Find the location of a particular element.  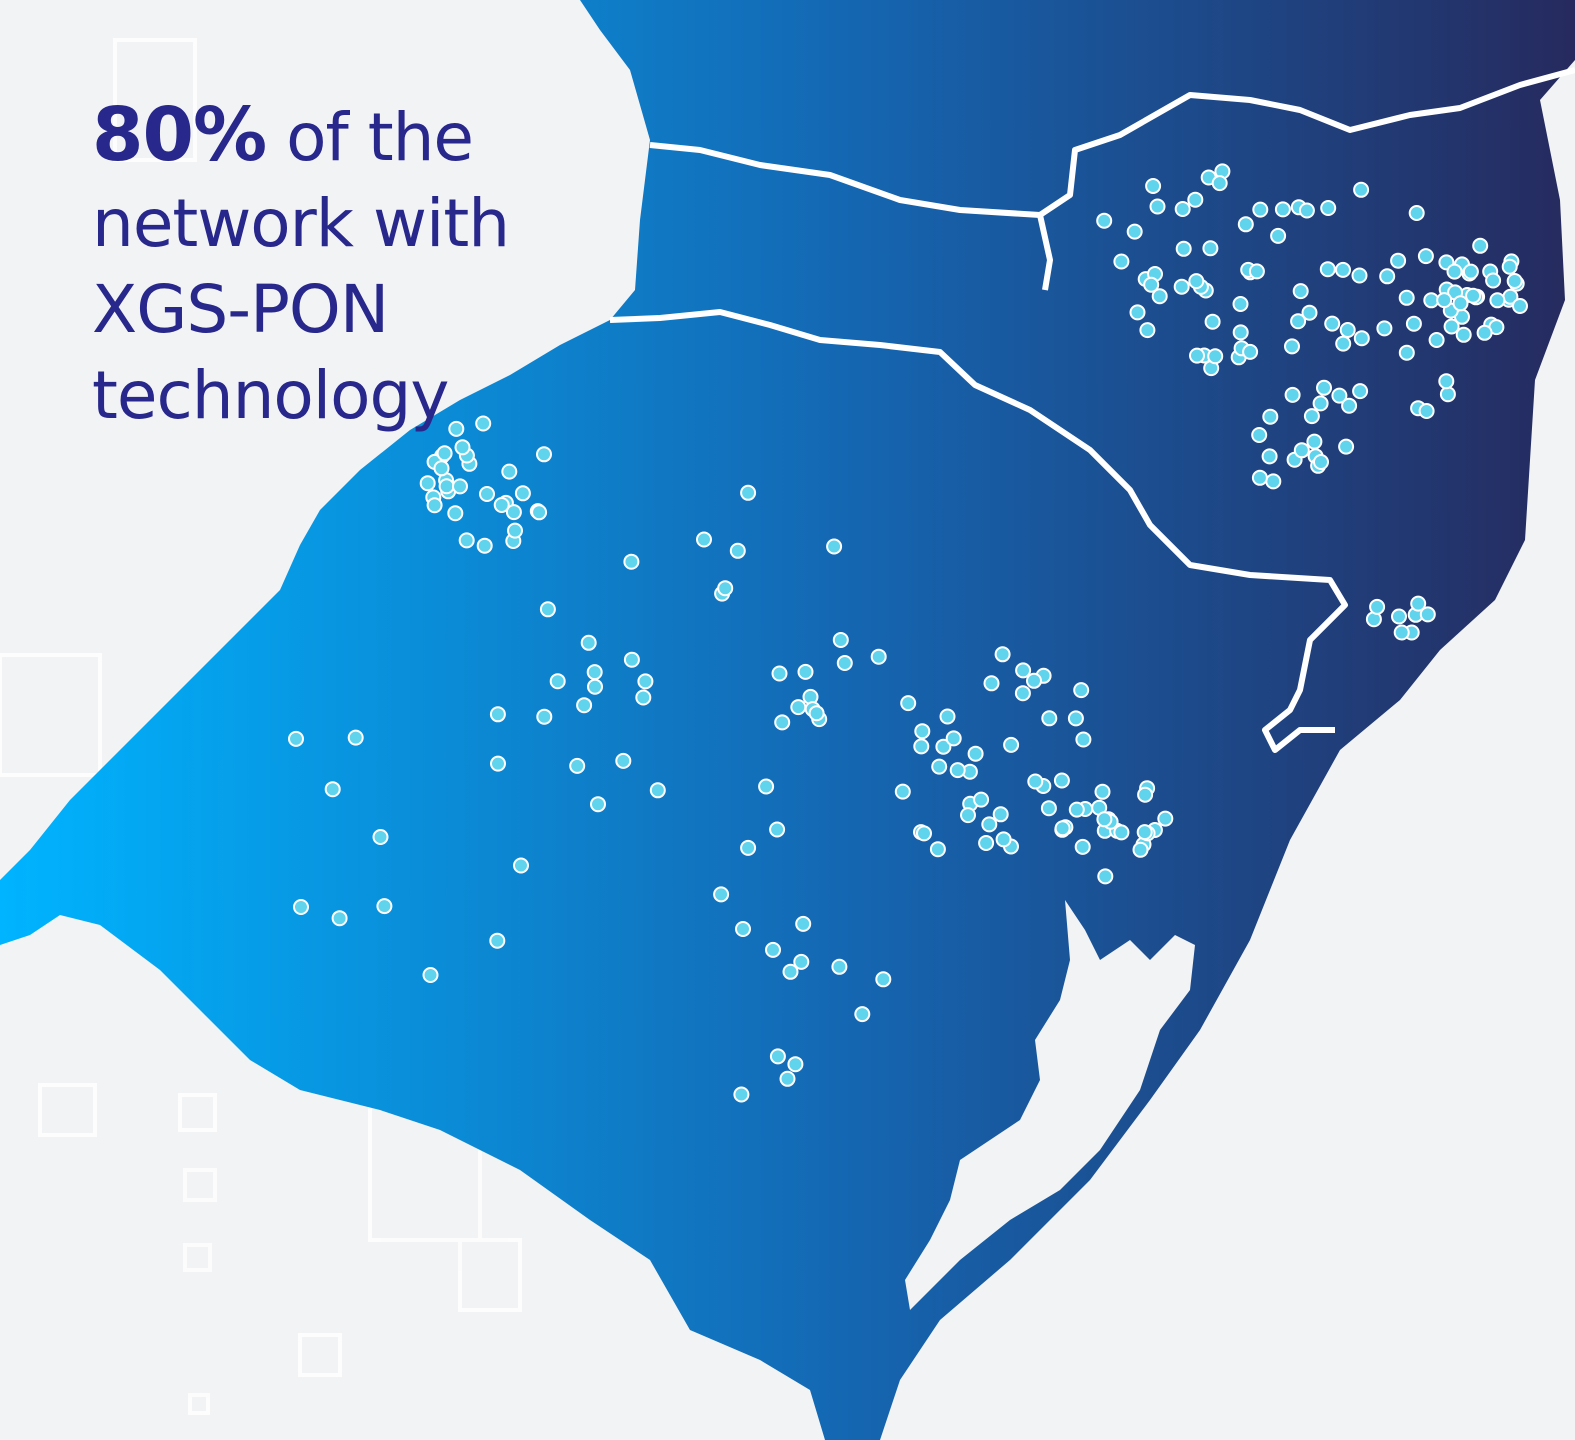

headline-line: XGS-PON is located at coordinates (240, 309).